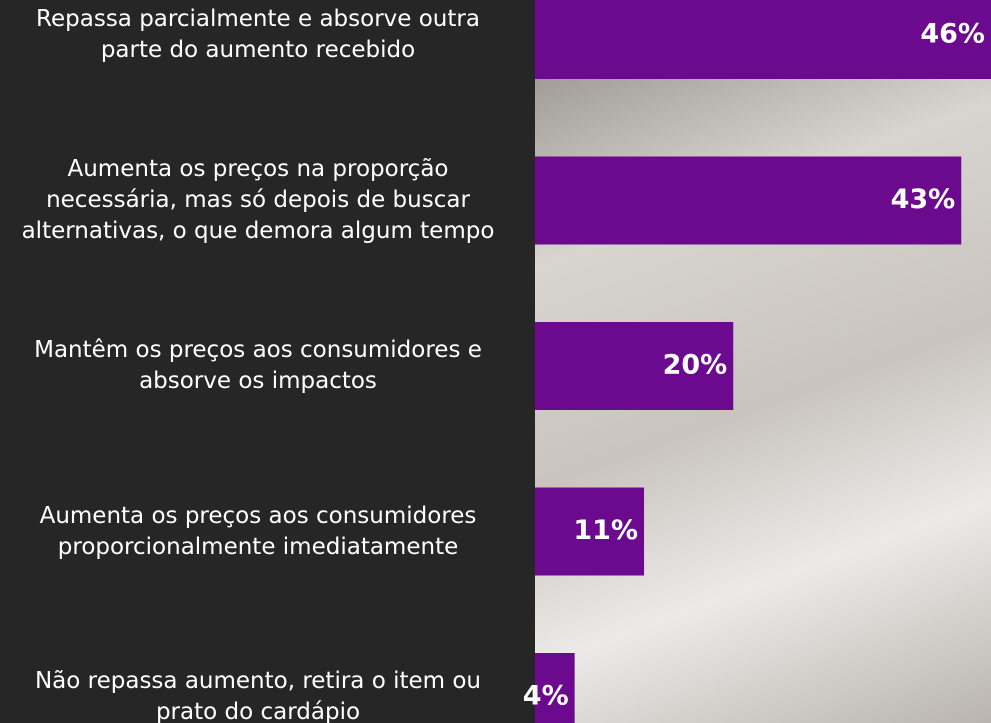  I want to click on value-label: 20%, so click(695, 365).